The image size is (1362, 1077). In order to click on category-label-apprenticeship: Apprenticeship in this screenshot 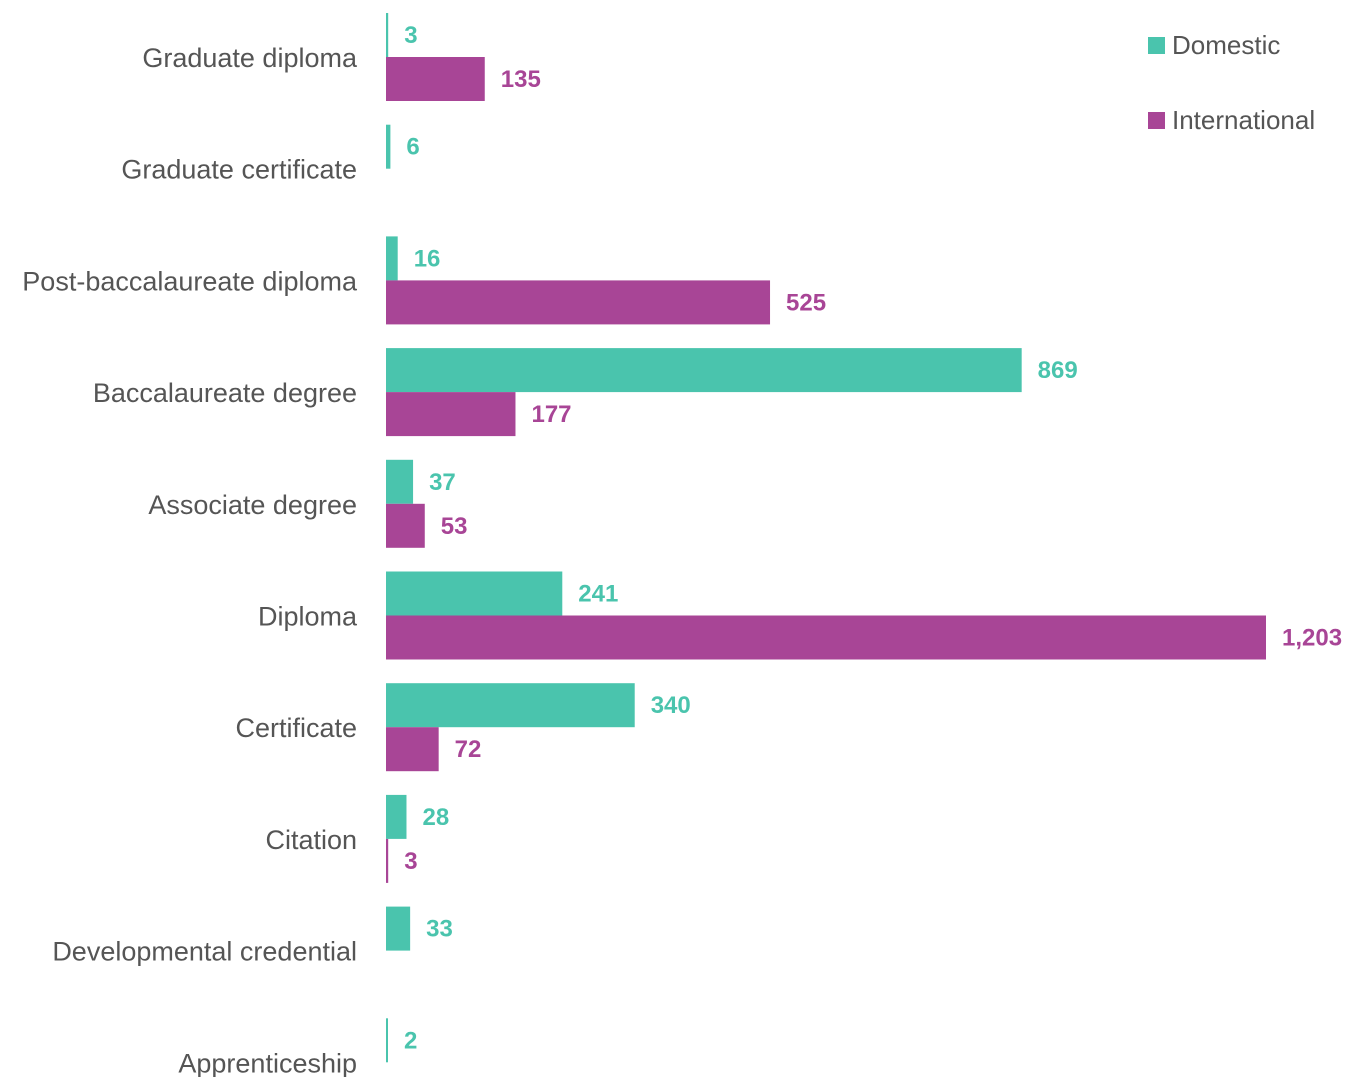, I will do `click(267, 1062)`.